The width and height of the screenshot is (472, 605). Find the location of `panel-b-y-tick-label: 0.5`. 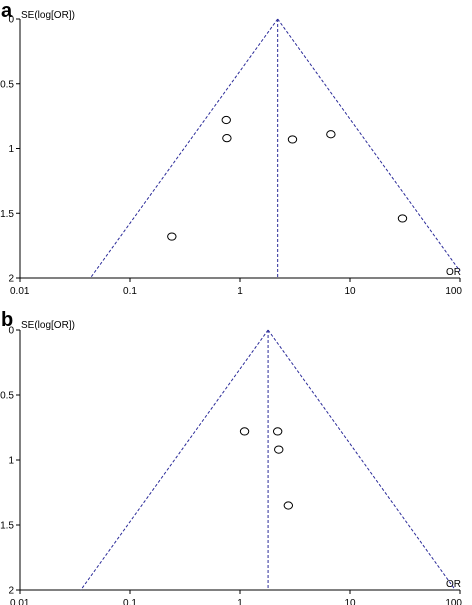

panel-b-y-tick-label: 0.5 is located at coordinates (7, 396).